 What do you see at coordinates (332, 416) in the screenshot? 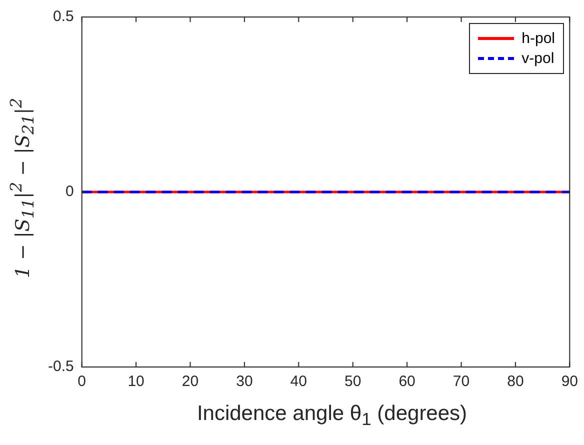
I see `x-axis-title: Incidence angle θ$_{1}$ (degrees)` at bounding box center [332, 416].